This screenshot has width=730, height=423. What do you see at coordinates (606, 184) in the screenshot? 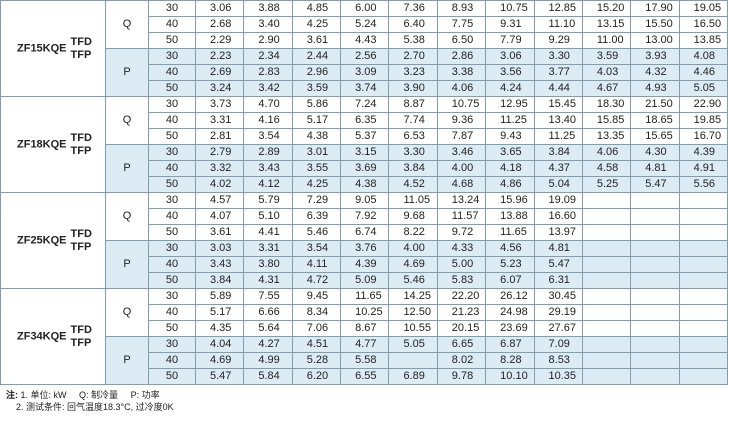
I see `value-cell: 5.25` at bounding box center [606, 184].